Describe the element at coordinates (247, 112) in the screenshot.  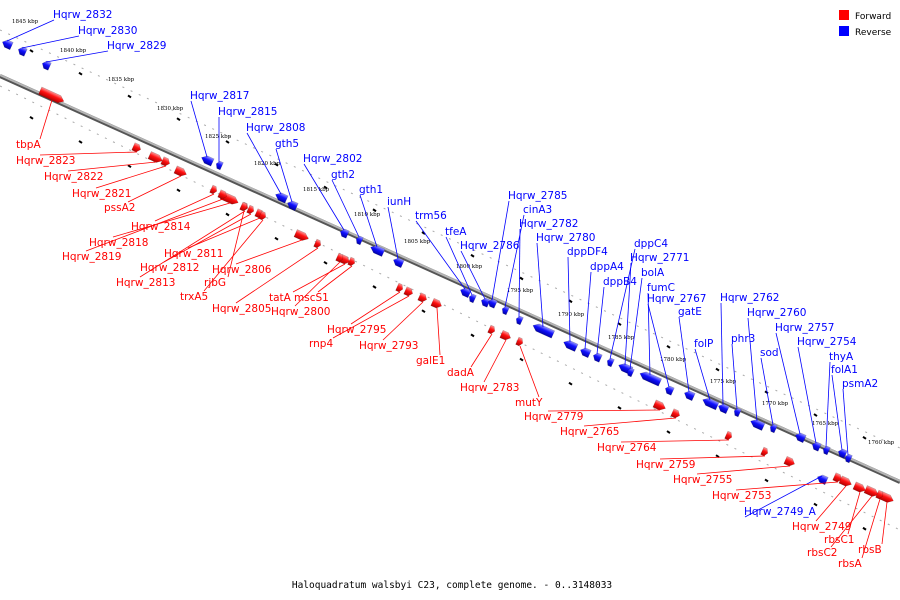
I see `gene-label-hqrw-2815: Hqrw_2815` at that location.